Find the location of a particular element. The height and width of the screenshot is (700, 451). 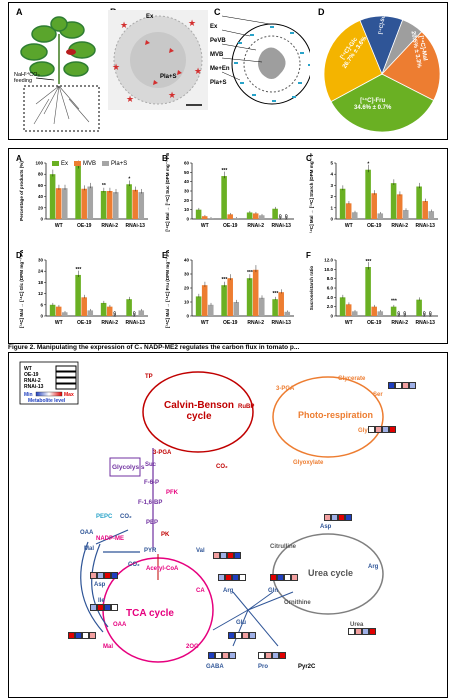

y-tick-label: 24 is located at coordinates (41, 271).